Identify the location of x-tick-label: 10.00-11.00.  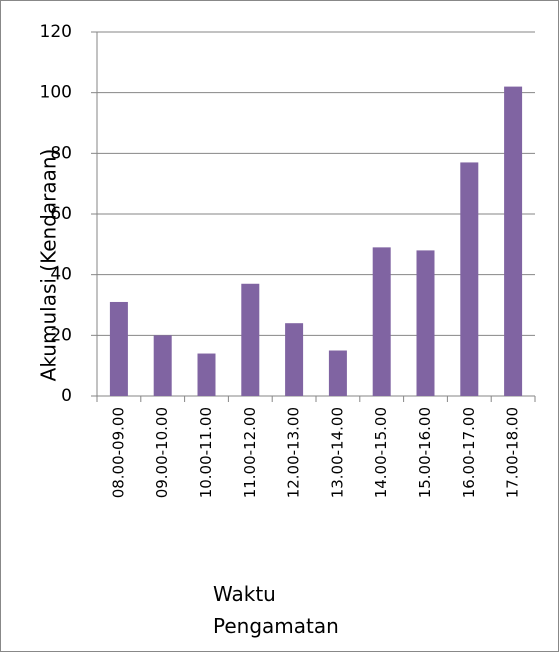
(206, 452).